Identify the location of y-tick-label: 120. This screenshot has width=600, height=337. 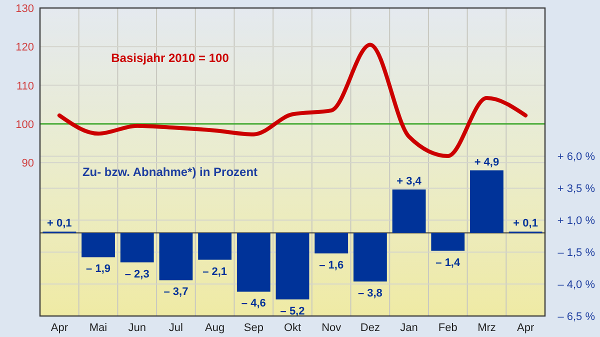
(25, 48).